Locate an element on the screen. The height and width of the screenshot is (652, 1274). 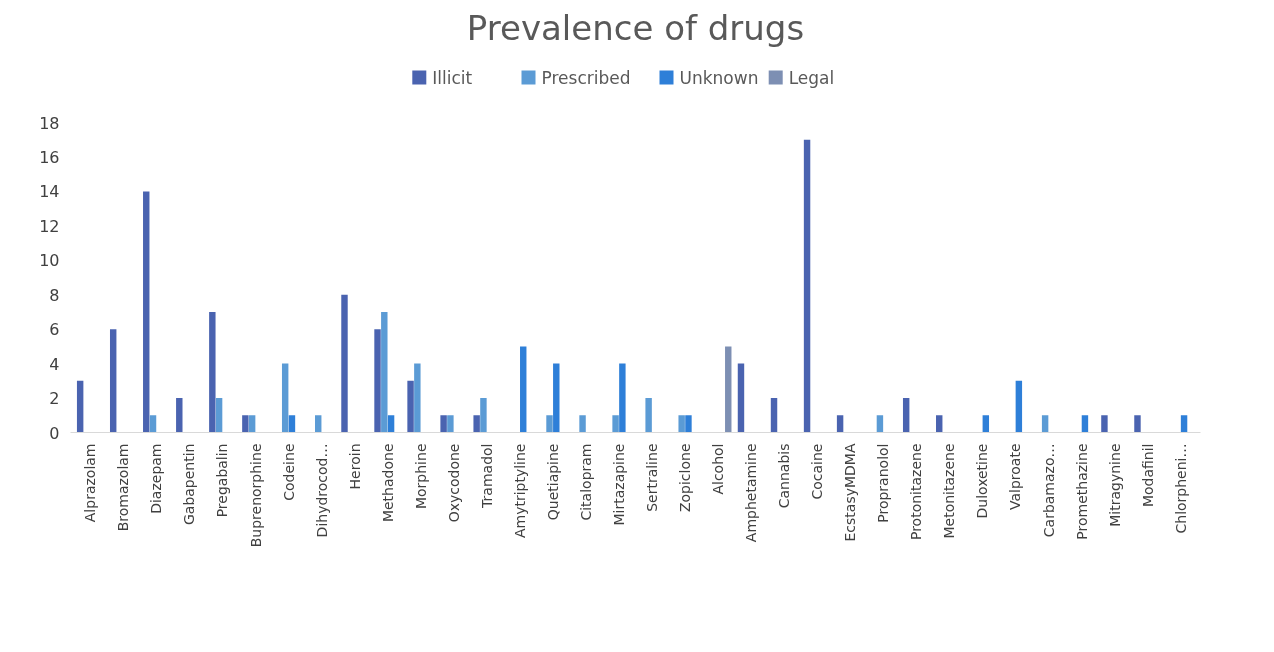
x-tick-label: Modafinil is located at coordinates (1147, 475).